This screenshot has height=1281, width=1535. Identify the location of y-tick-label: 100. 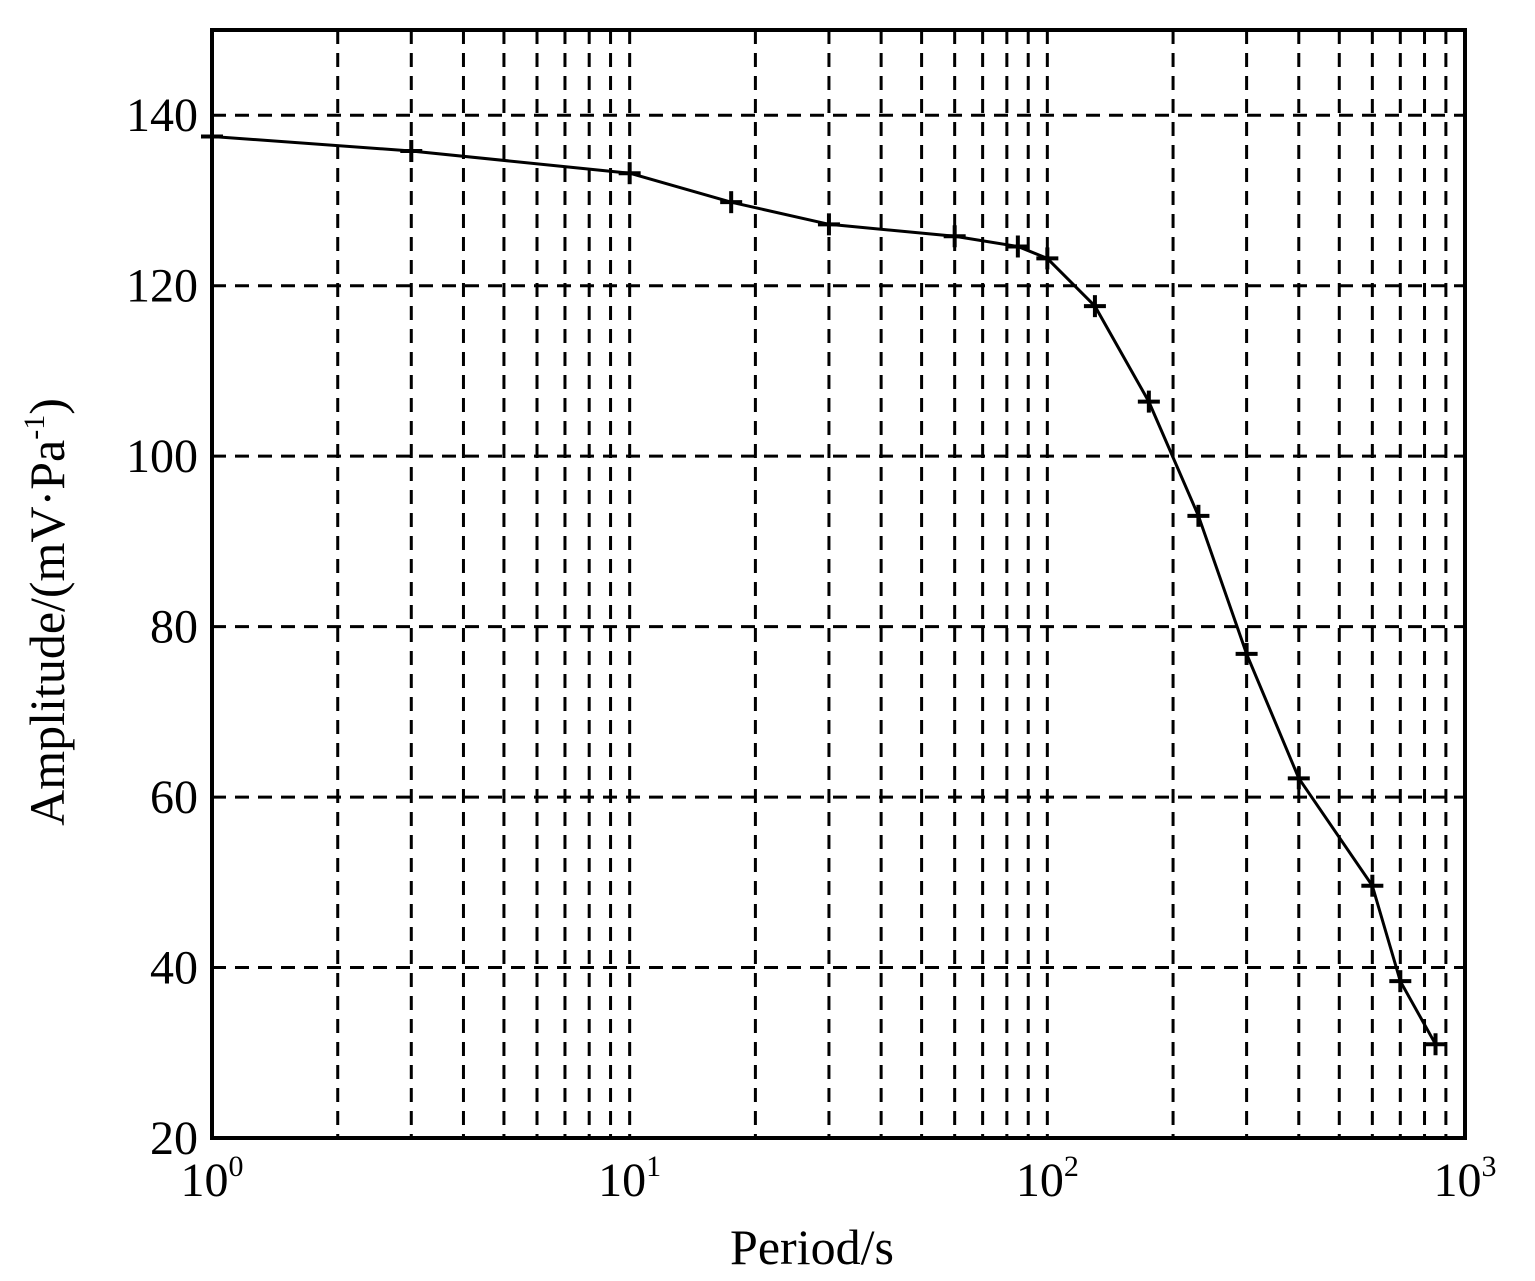
(162, 456).